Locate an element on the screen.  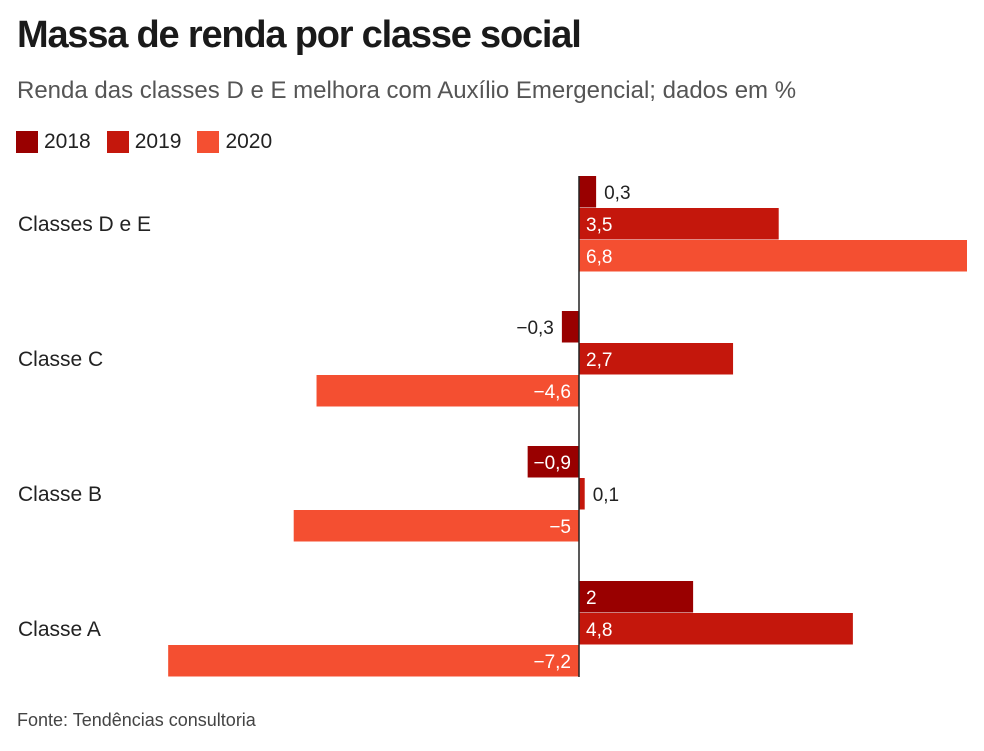
legend-item-2019: 2019 is located at coordinates (144, 142).